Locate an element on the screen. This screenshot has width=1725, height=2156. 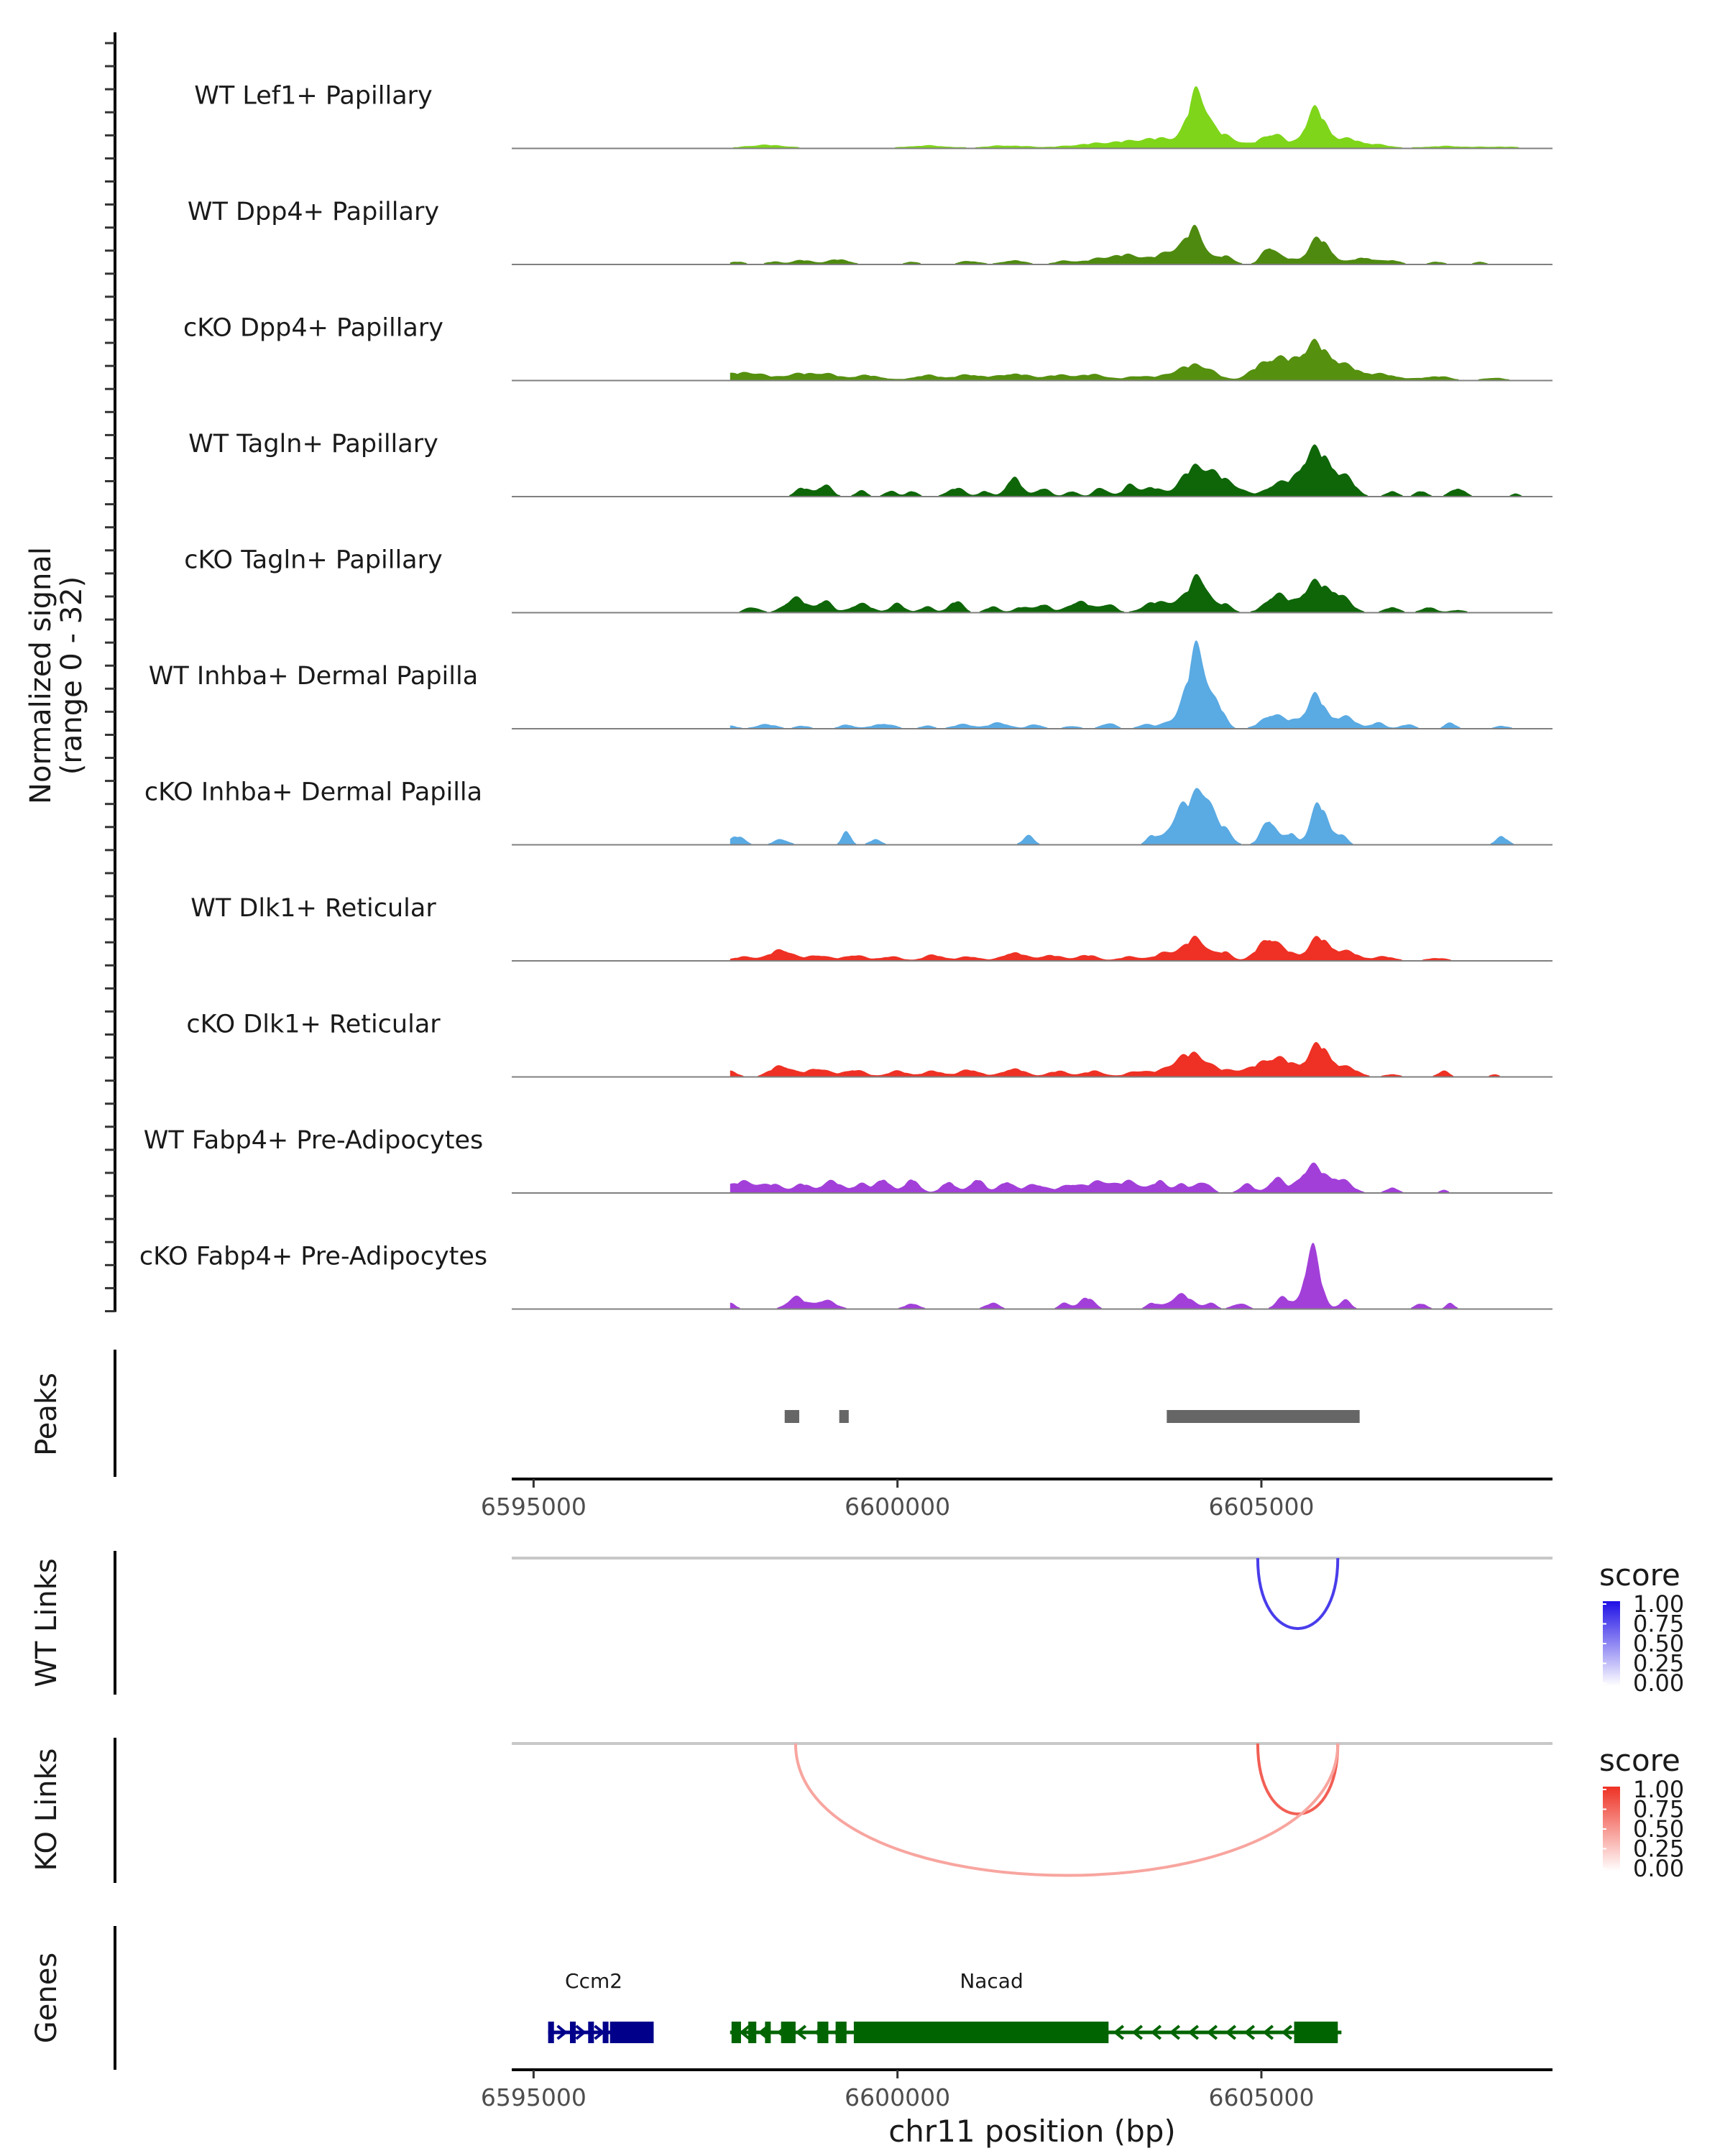
genes-label: Genes is located at coordinates (46, 1998).